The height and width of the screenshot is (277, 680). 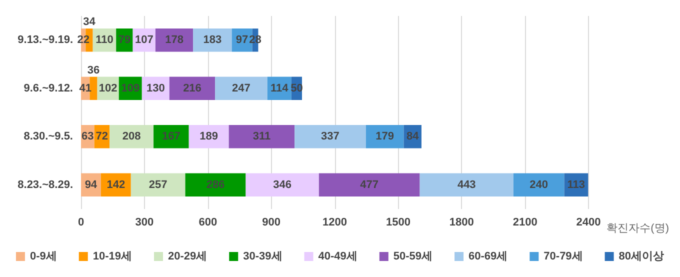 I want to click on y-tick-label: 8.23.~8.29., so click(x=45, y=184).